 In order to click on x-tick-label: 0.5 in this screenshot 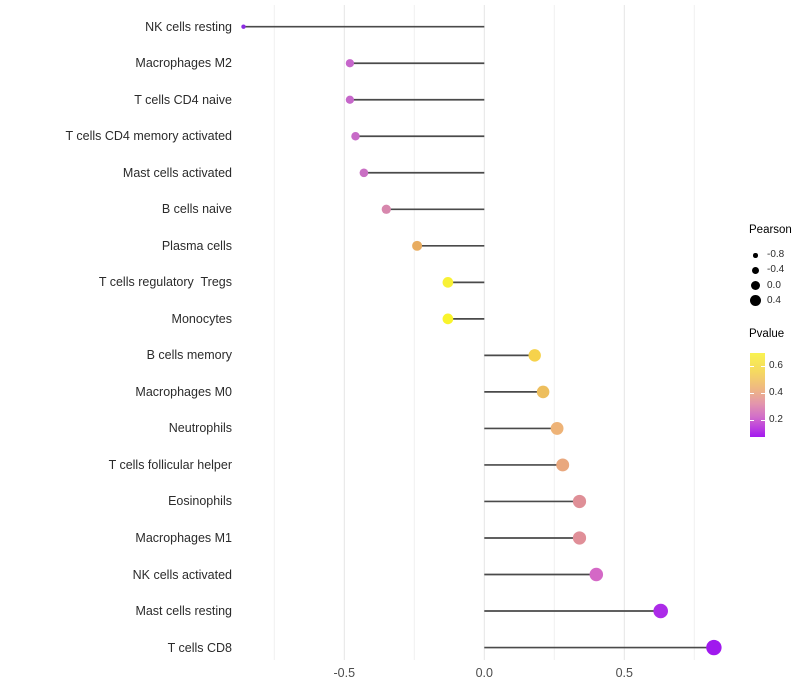, I will do `click(624, 673)`.